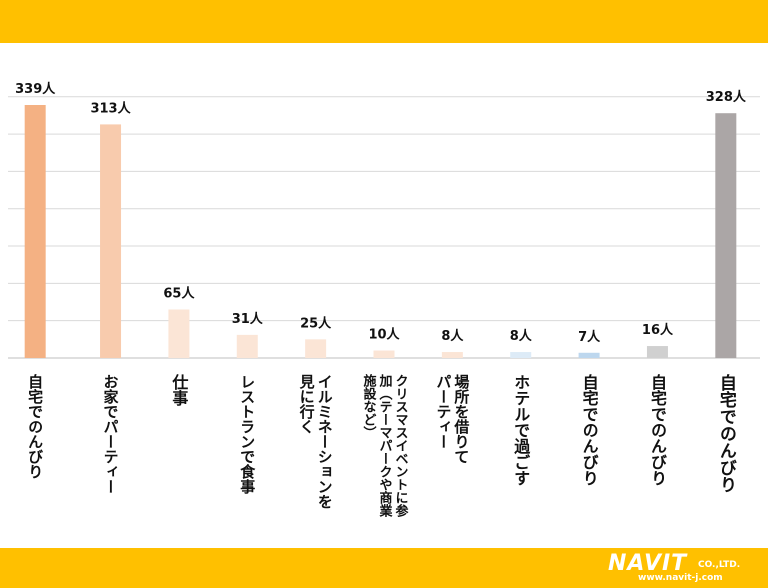 Image resolution: width=768 pixels, height=588 pixels. What do you see at coordinates (325, 441) in the screenshot?
I see `category-label: イルミネーションを` at bounding box center [325, 441].